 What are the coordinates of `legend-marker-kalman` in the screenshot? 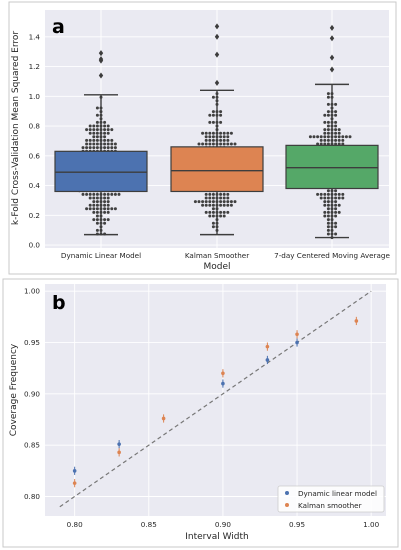 It's located at (287, 505).